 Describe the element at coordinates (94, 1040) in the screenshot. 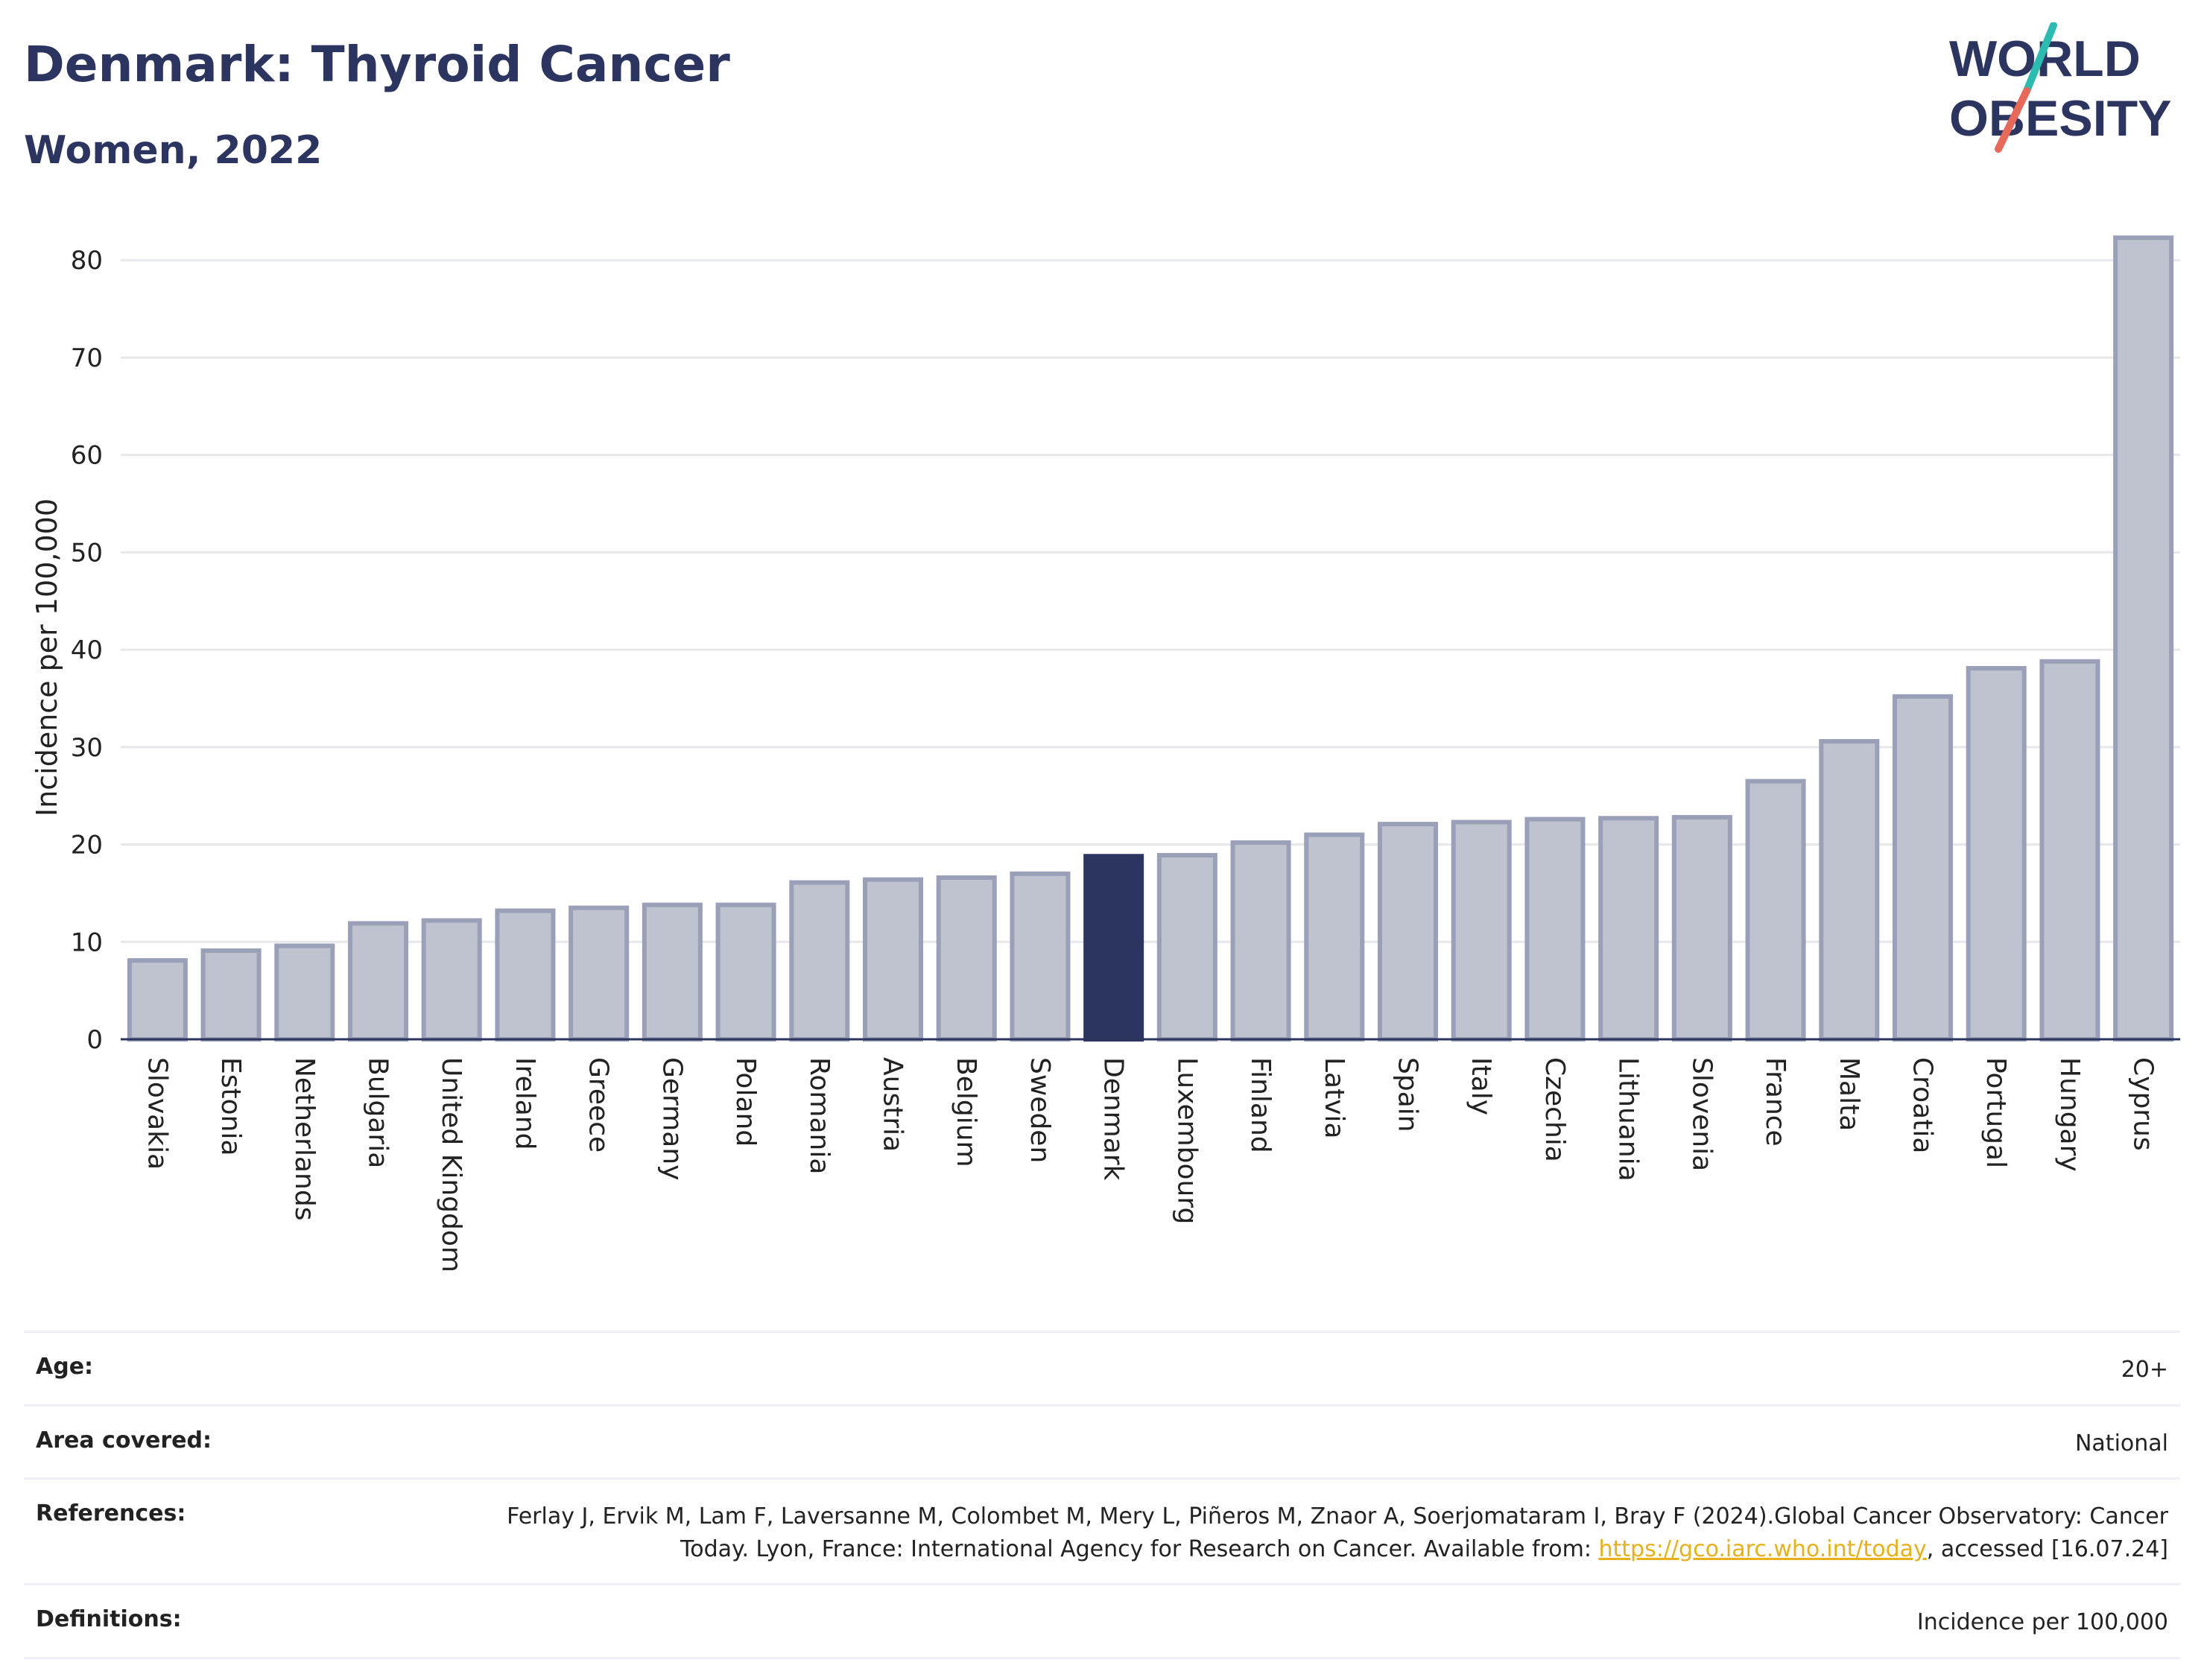

I see `y-tick-label: 0` at that location.